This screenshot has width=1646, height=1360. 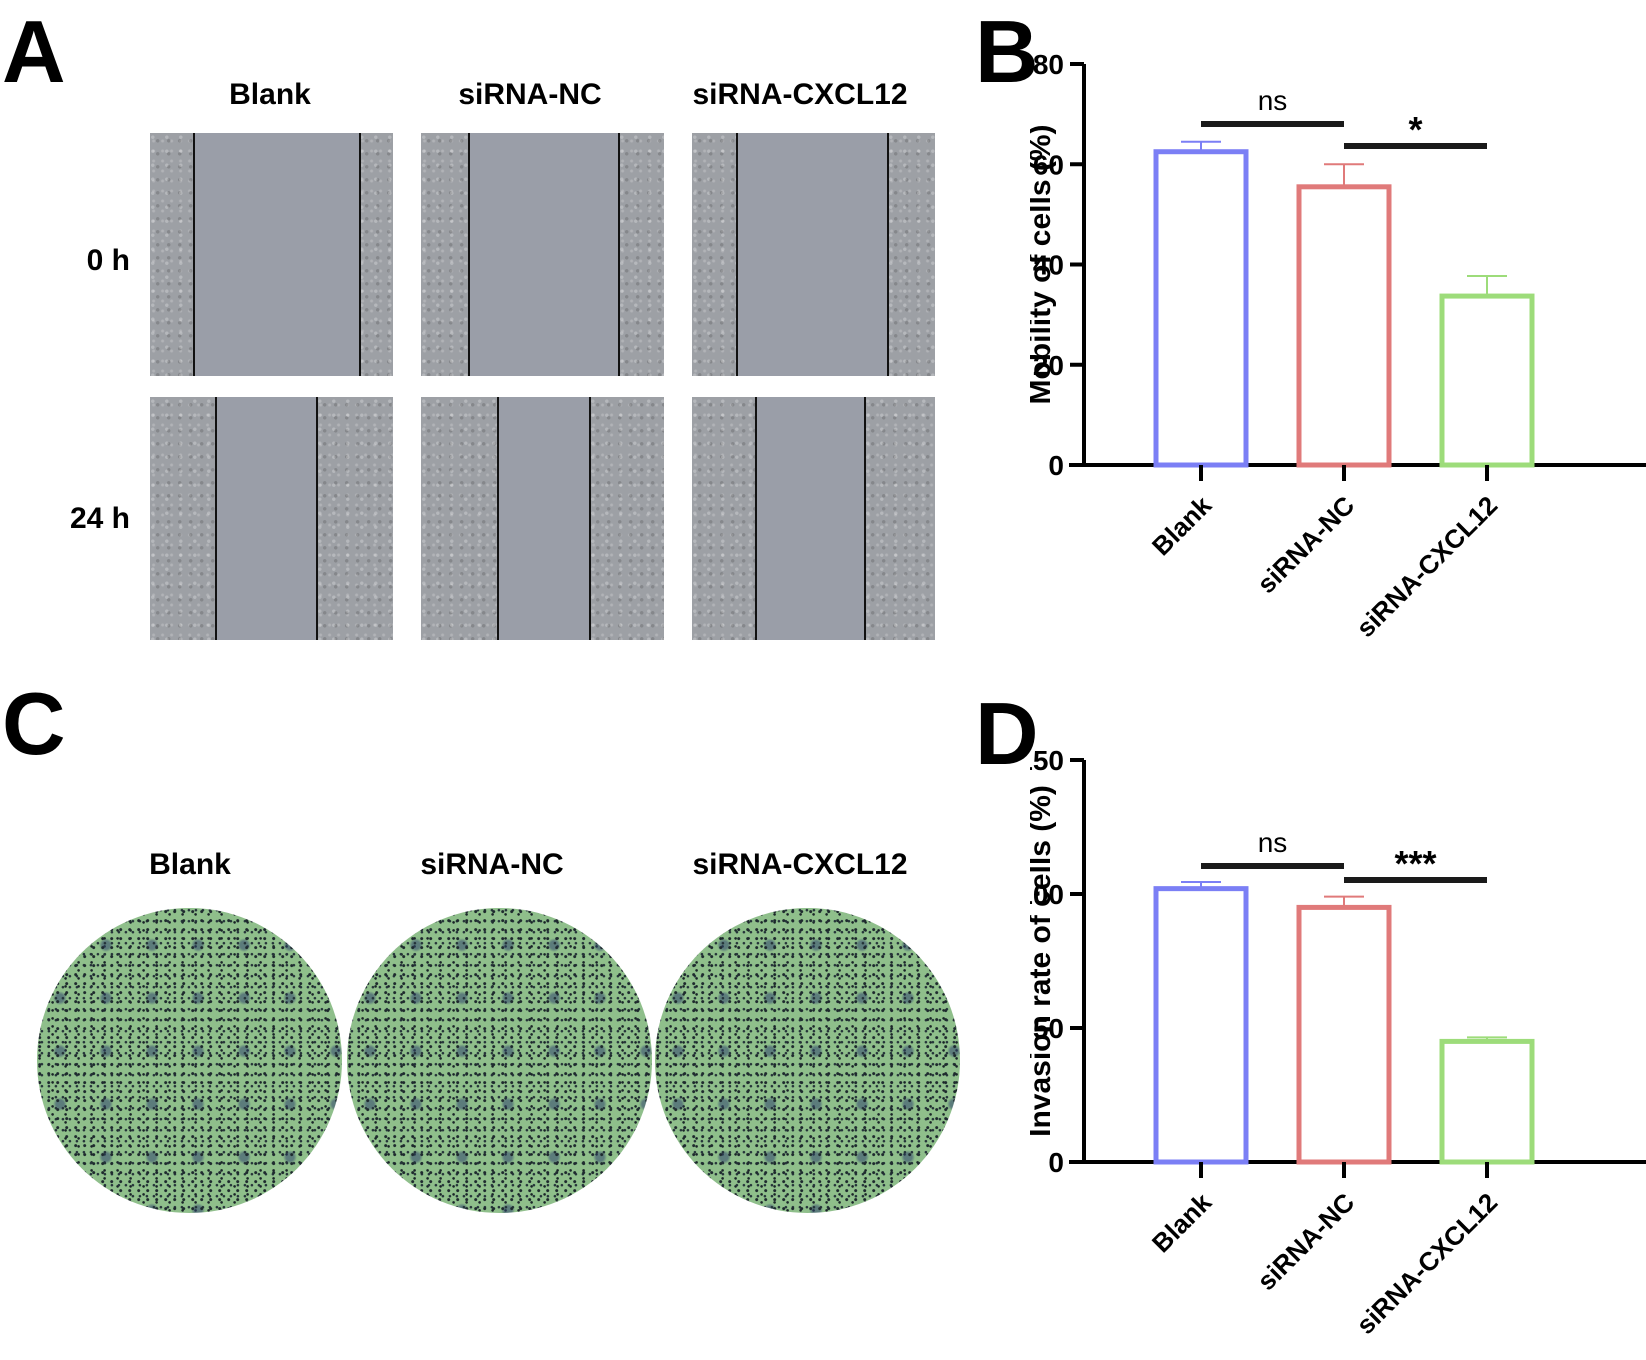 What do you see at coordinates (1043, 961) in the screenshot?
I see `y-axis-label: Invasion rate of cells (%)` at bounding box center [1043, 961].